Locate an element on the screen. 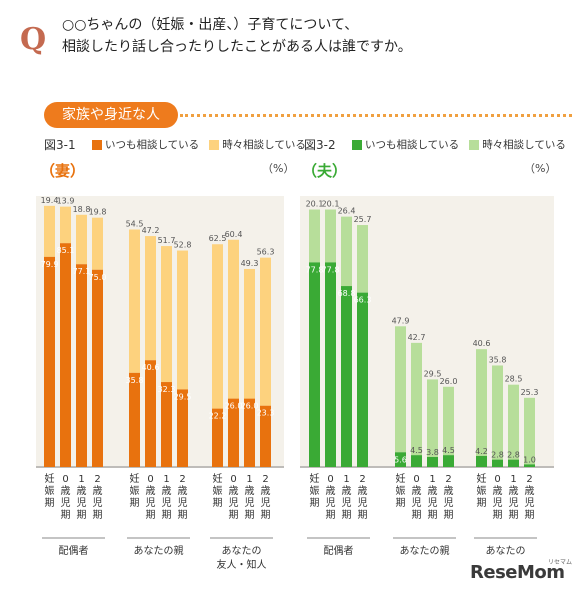  legend-husband: いつも相談している 時々相談している is located at coordinates (459, 144).